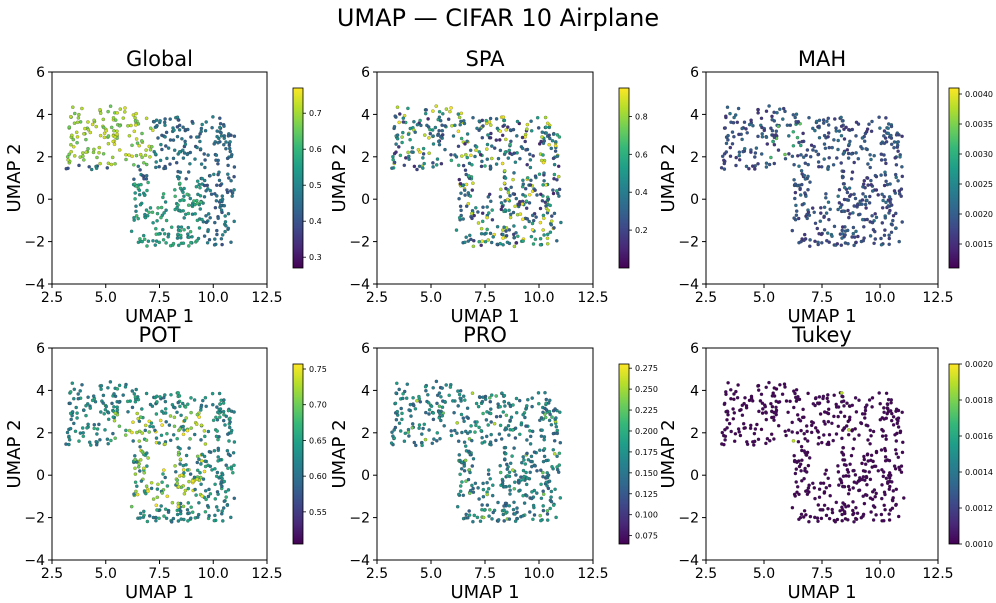  What do you see at coordinates (484, 592) in the screenshot?
I see `x-axis-label: UMAP 1` at bounding box center [484, 592].